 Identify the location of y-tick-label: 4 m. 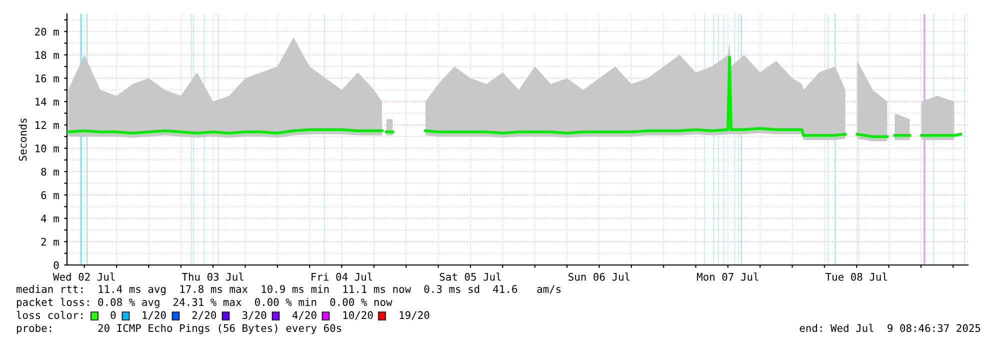
(50, 218).